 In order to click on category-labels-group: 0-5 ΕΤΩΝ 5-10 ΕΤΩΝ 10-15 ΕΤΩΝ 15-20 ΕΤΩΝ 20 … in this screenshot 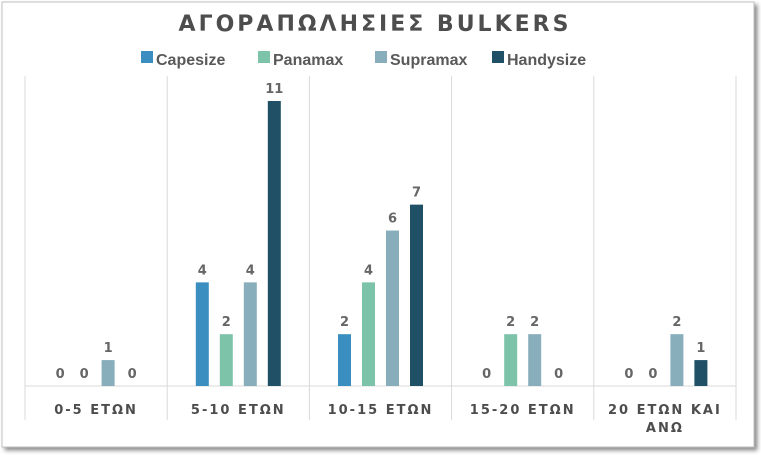, I will do `click(388, 419)`.